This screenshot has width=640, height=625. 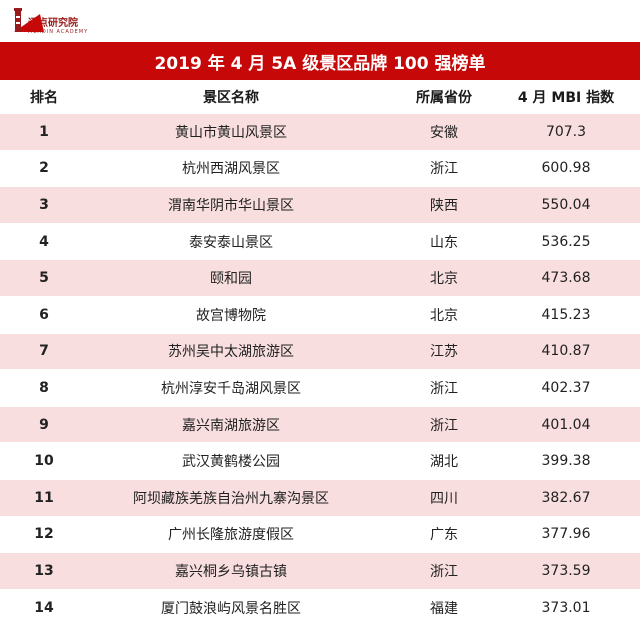 What do you see at coordinates (444, 498) in the screenshot?
I see `province-cell: 四川` at bounding box center [444, 498].